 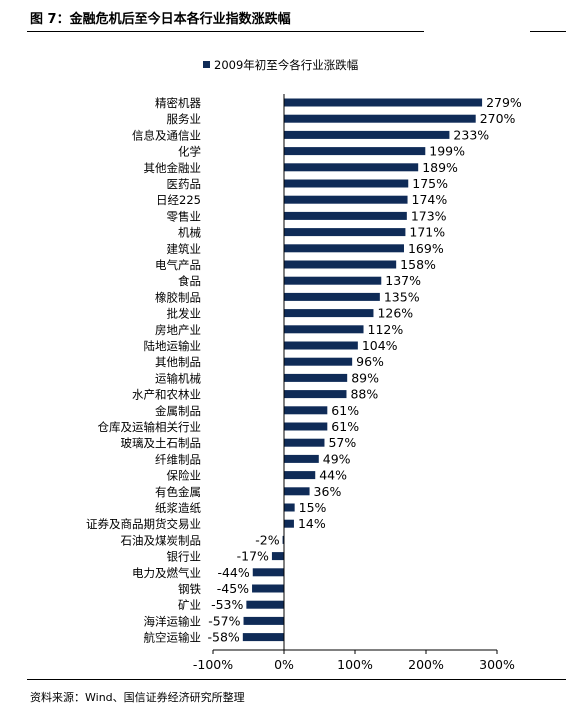 What do you see at coordinates (189, 233) in the screenshot?
I see `category-label: 机械` at bounding box center [189, 233].